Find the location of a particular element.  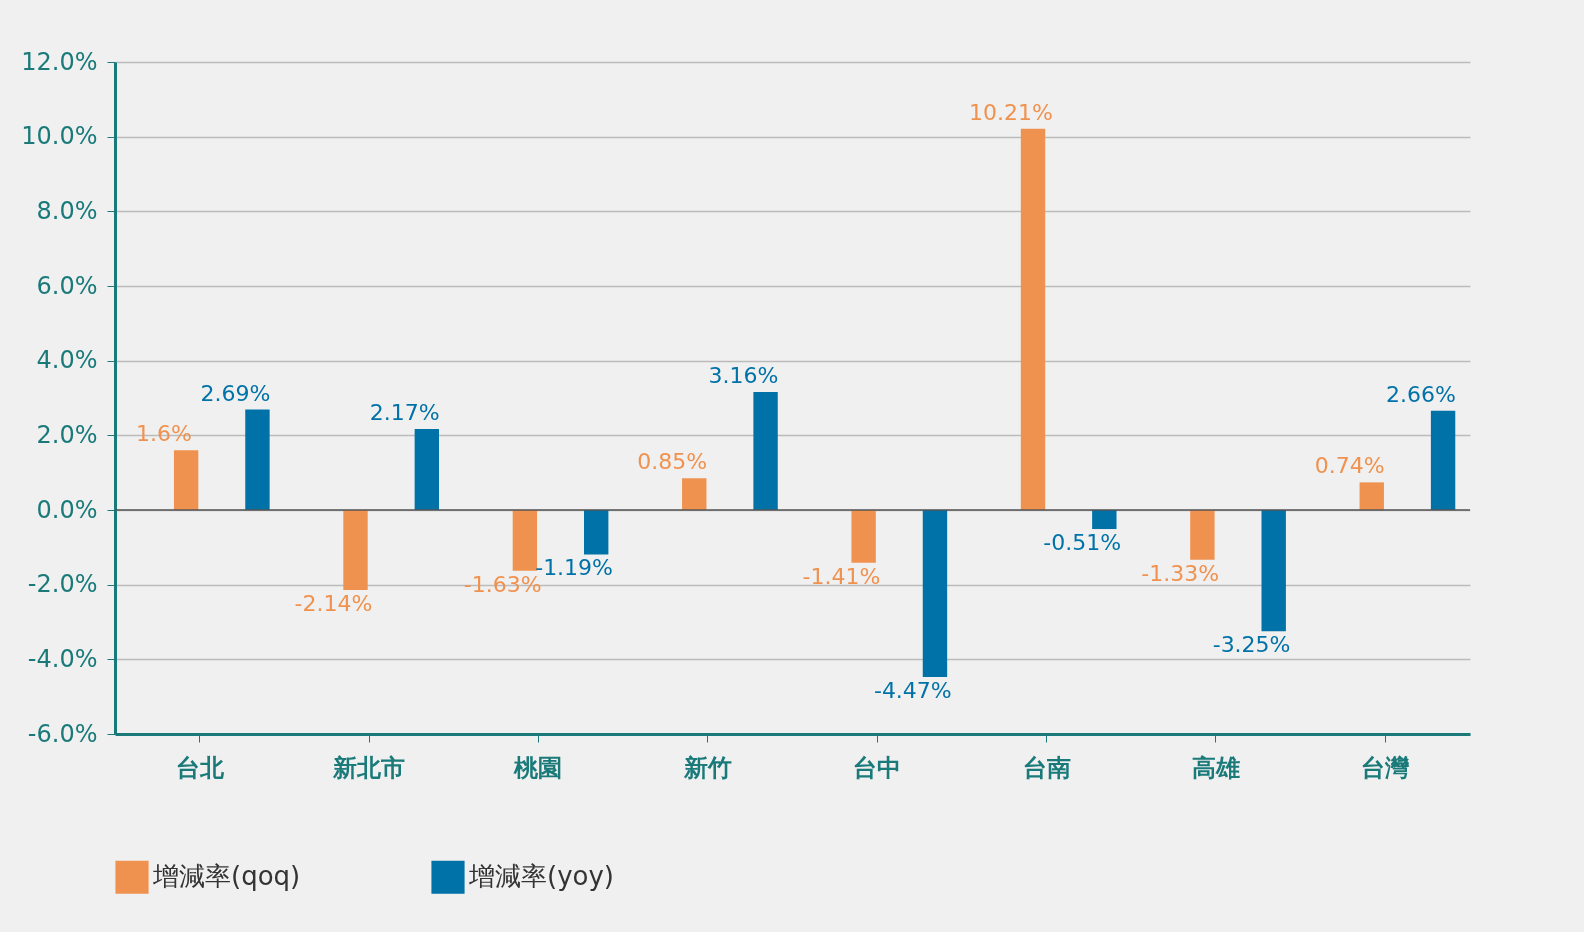

data-label: -3.25% is located at coordinates (1251, 645).